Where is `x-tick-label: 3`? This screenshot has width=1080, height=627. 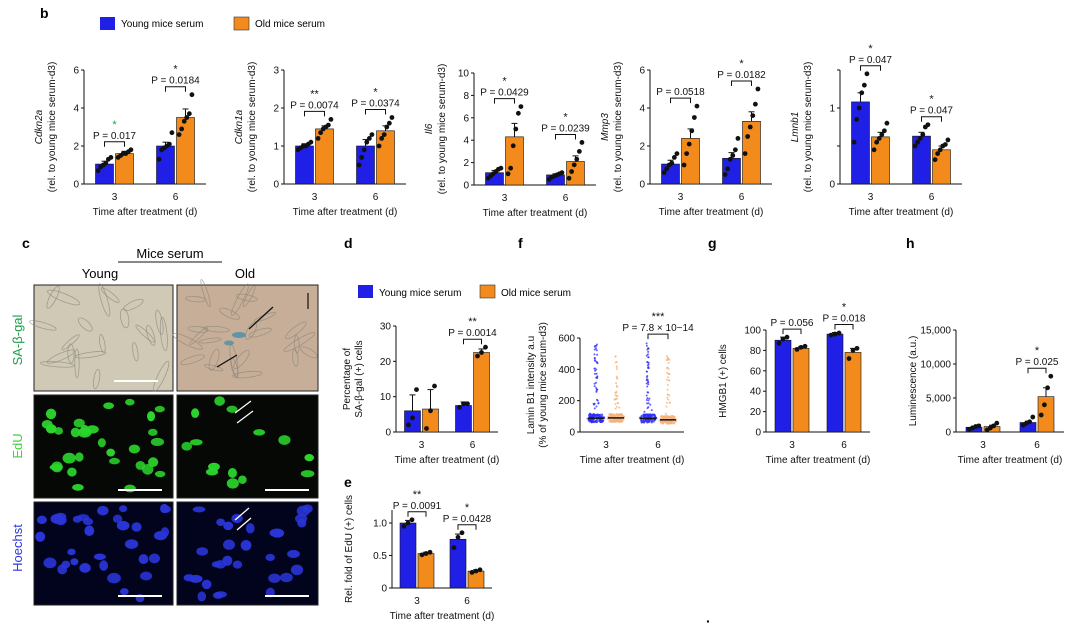
x-tick-label: 3 is located at coordinates (417, 601).